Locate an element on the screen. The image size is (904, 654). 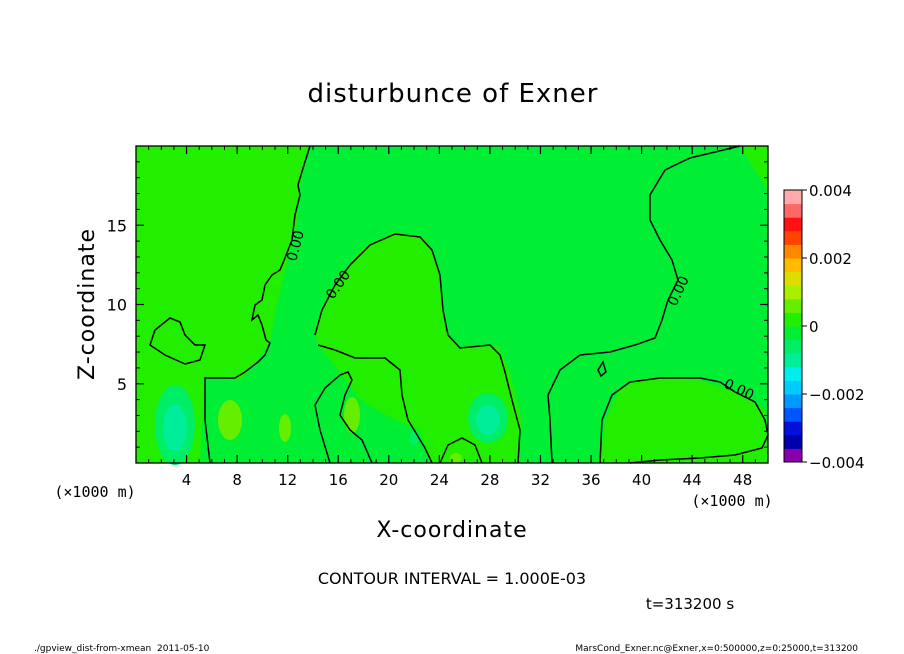
field-region-right is located at coordinates (684, 420).